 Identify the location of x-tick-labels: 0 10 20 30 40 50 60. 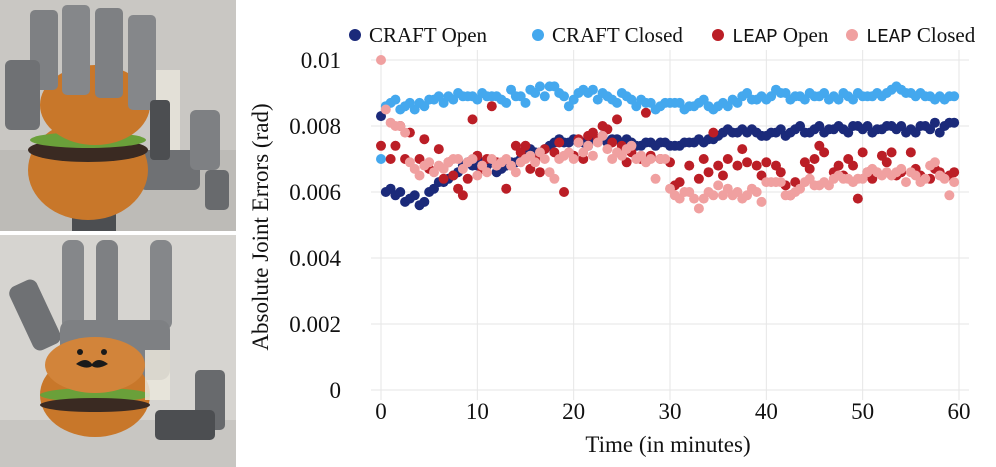
(672, 411).